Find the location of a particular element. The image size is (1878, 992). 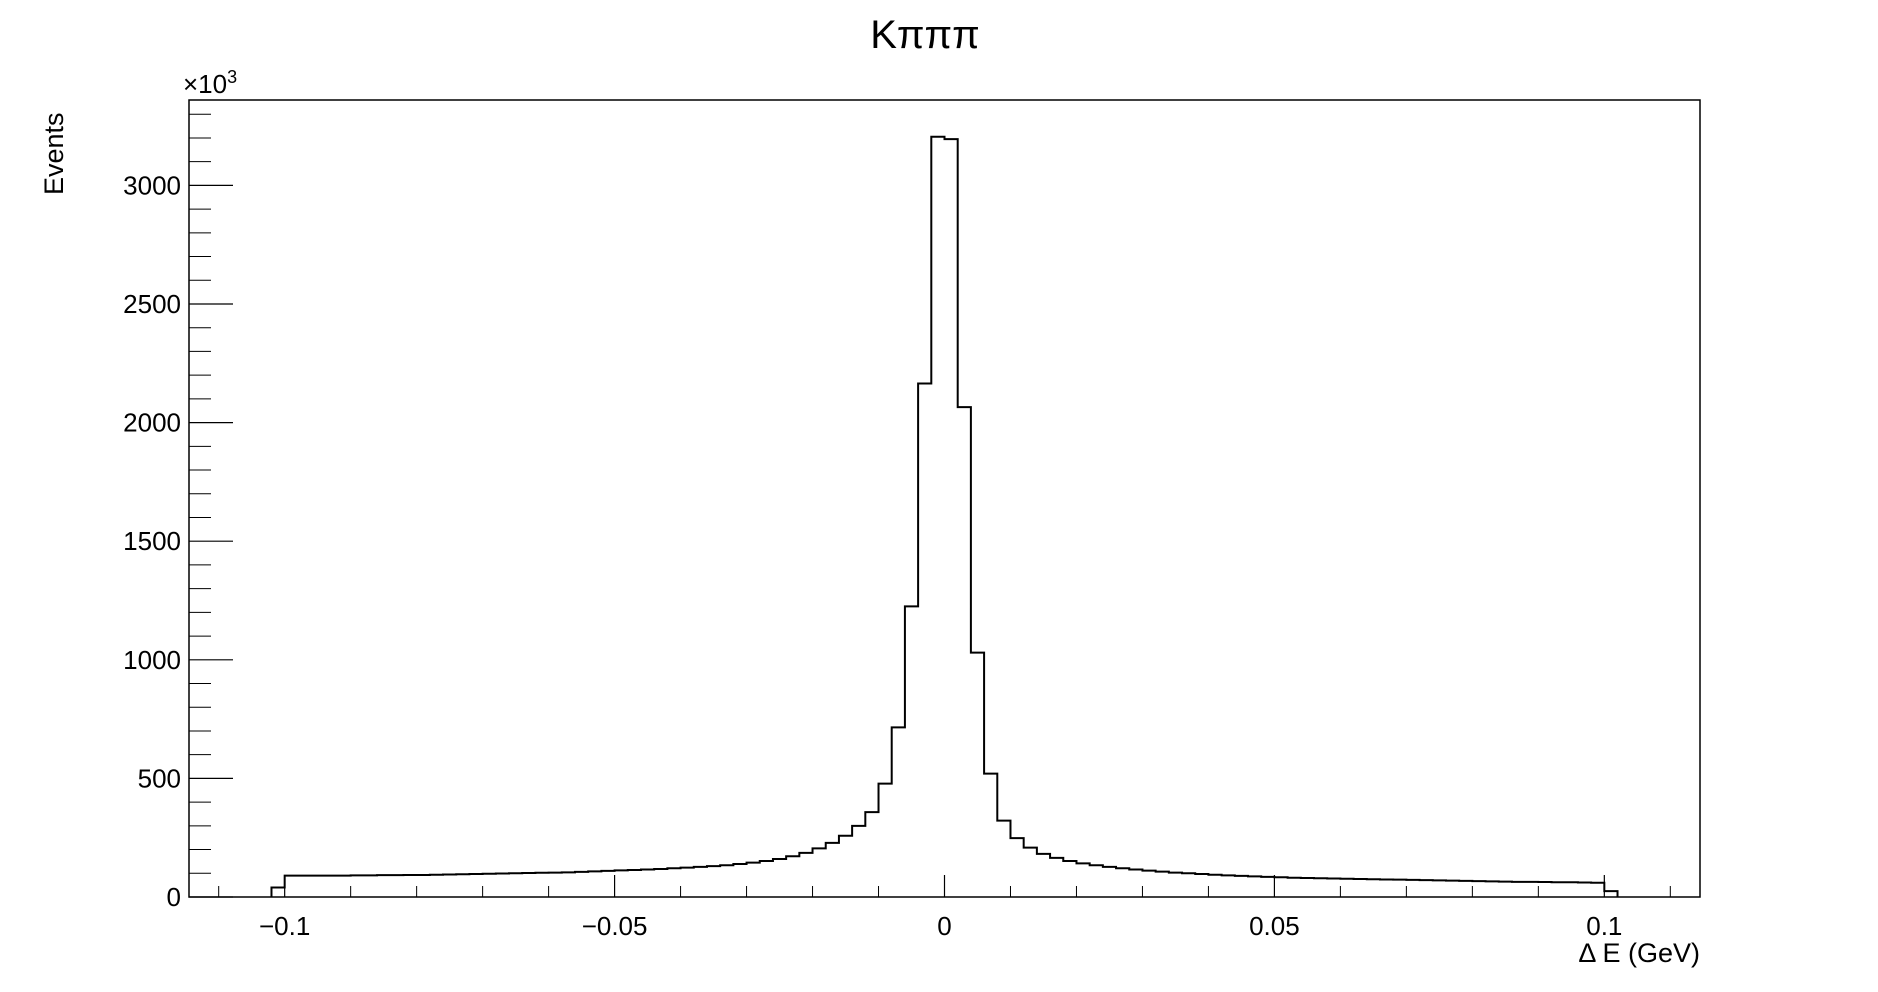

y-axis-multiplier: ×10³ is located at coordinates (210, 83).